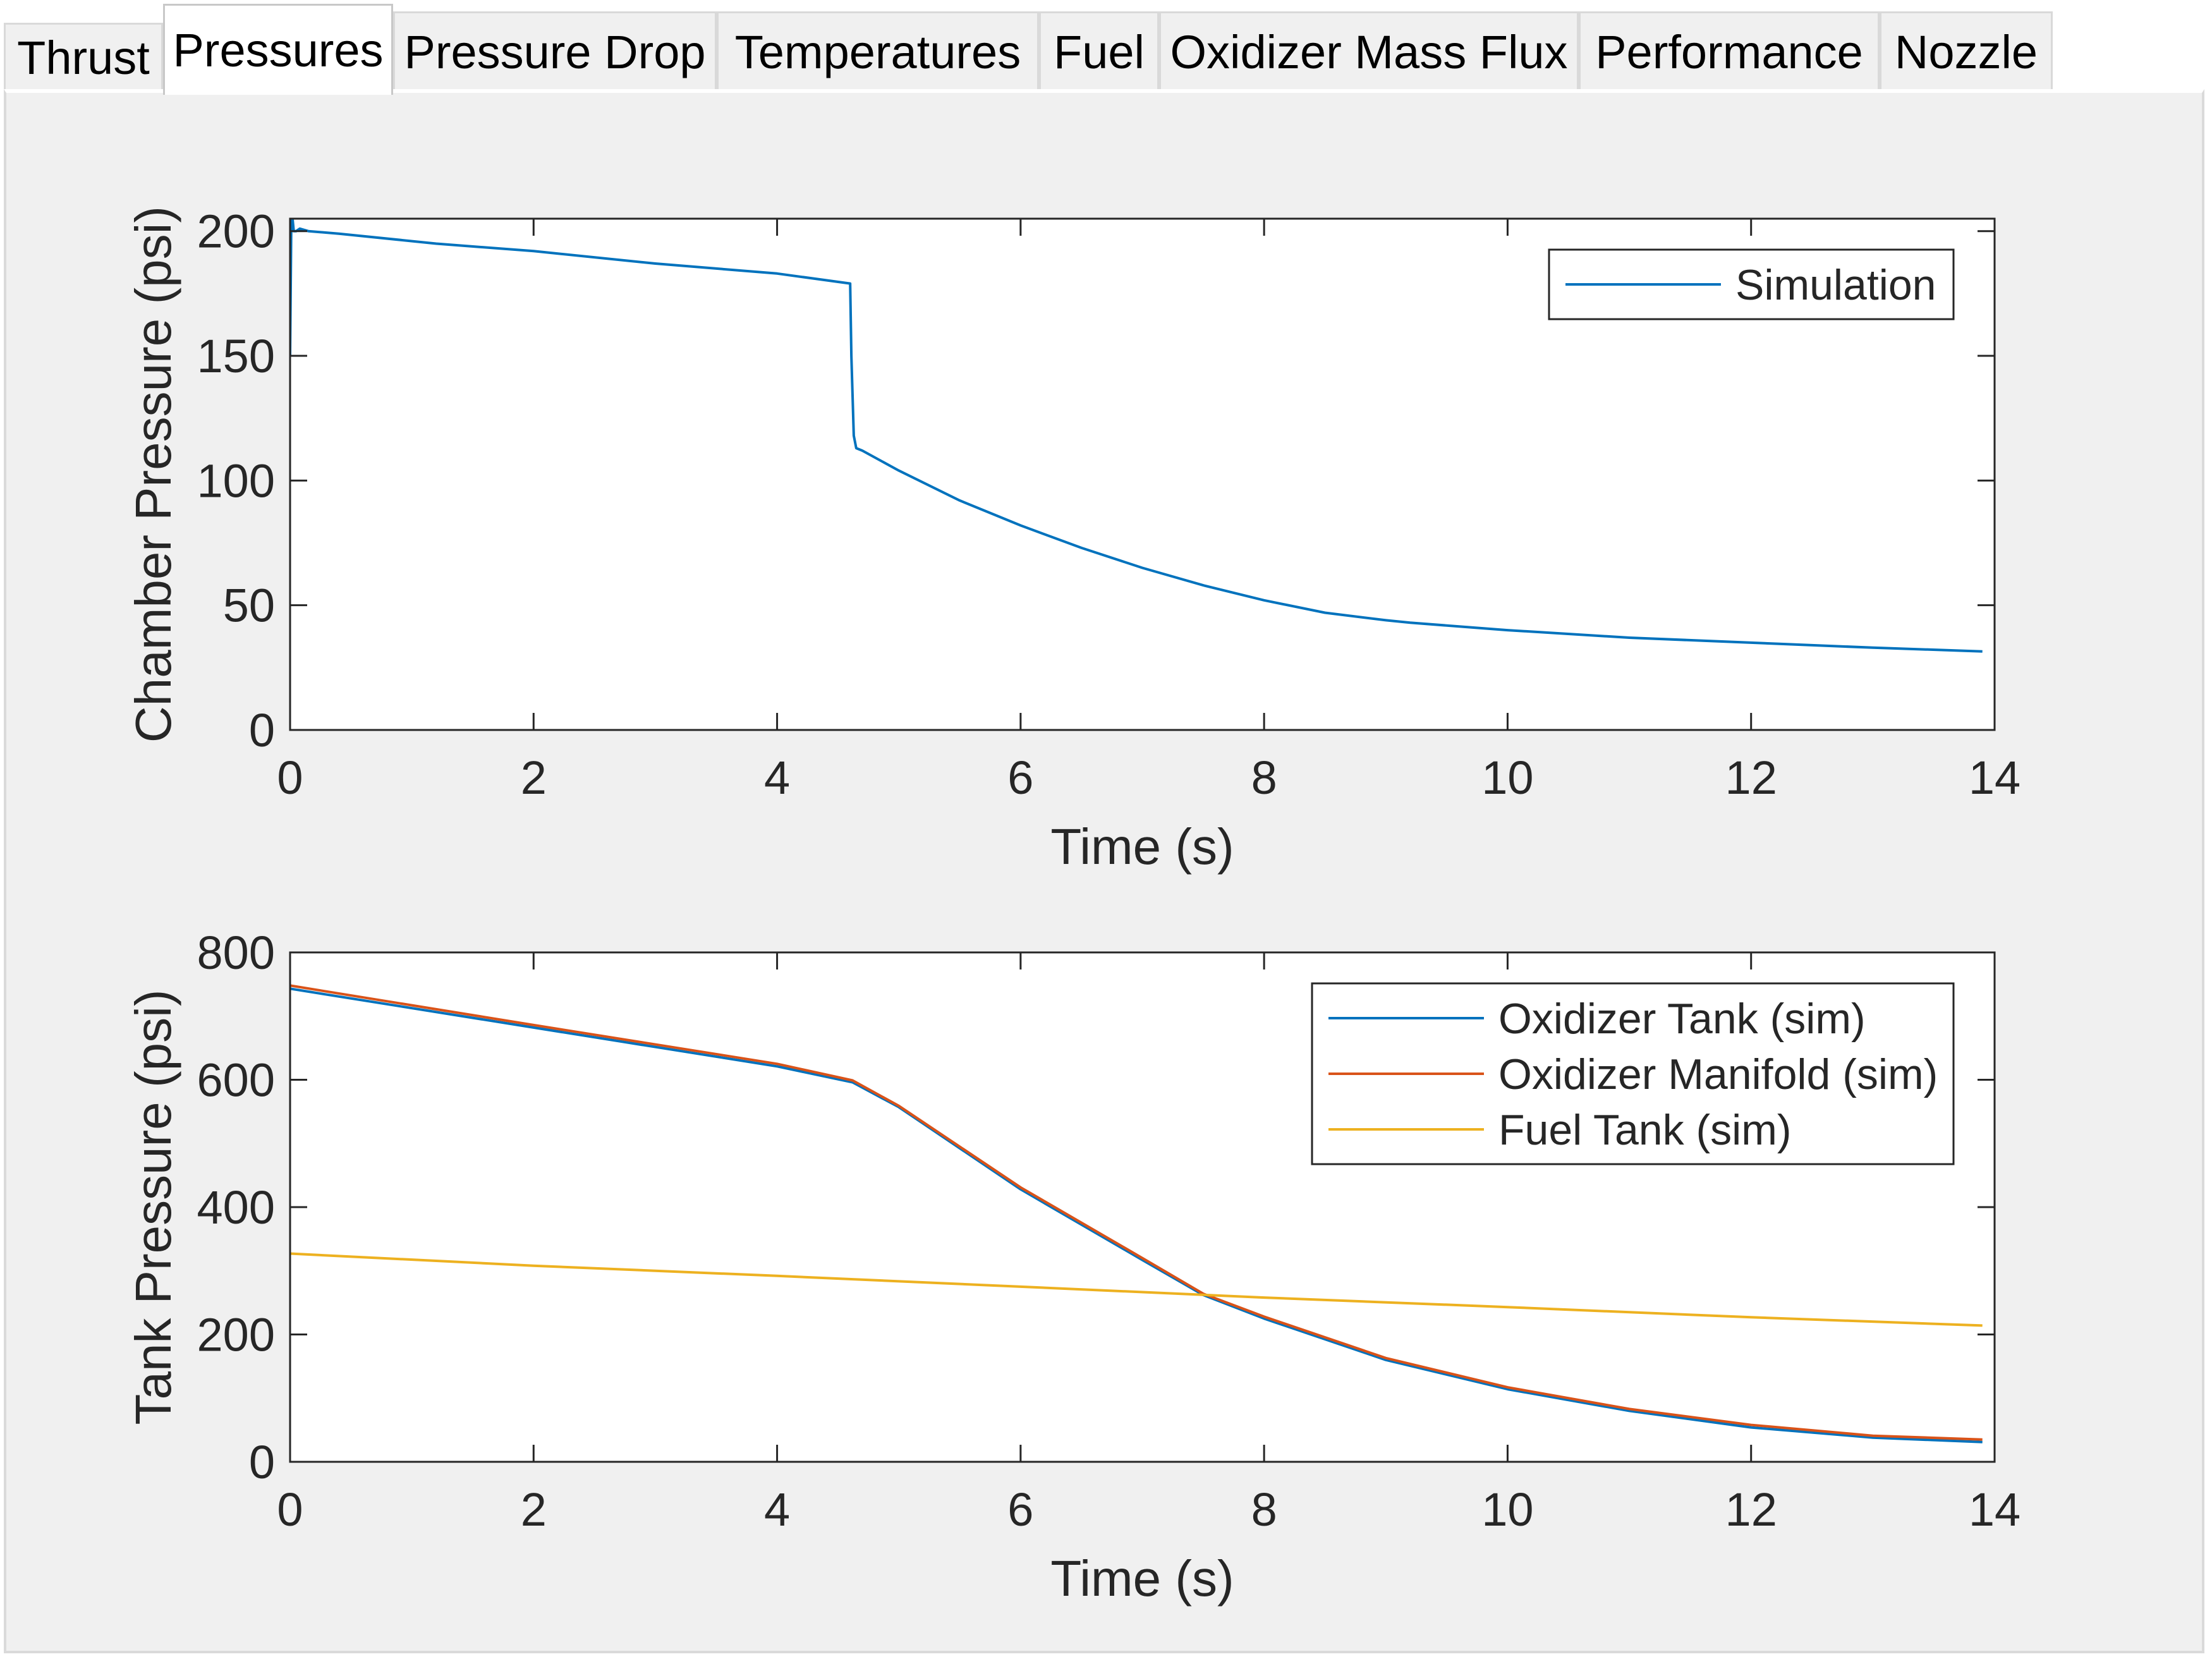 The width and height of the screenshot is (2212, 1659). I want to click on legend-entry: Fuel Tank (sim), so click(1645, 1130).